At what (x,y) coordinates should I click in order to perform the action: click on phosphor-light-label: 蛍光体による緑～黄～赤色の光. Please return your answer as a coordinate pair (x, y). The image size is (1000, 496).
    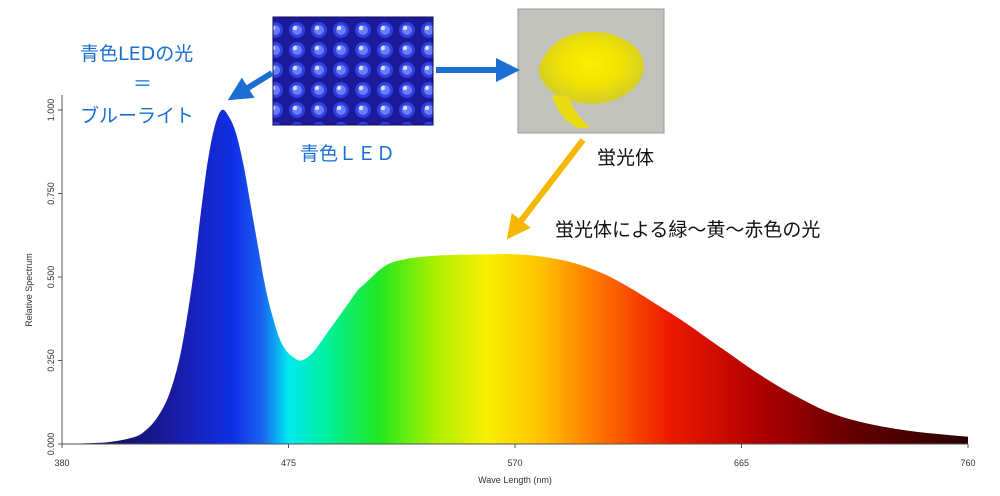
    Looking at the image, I should click on (687, 230).